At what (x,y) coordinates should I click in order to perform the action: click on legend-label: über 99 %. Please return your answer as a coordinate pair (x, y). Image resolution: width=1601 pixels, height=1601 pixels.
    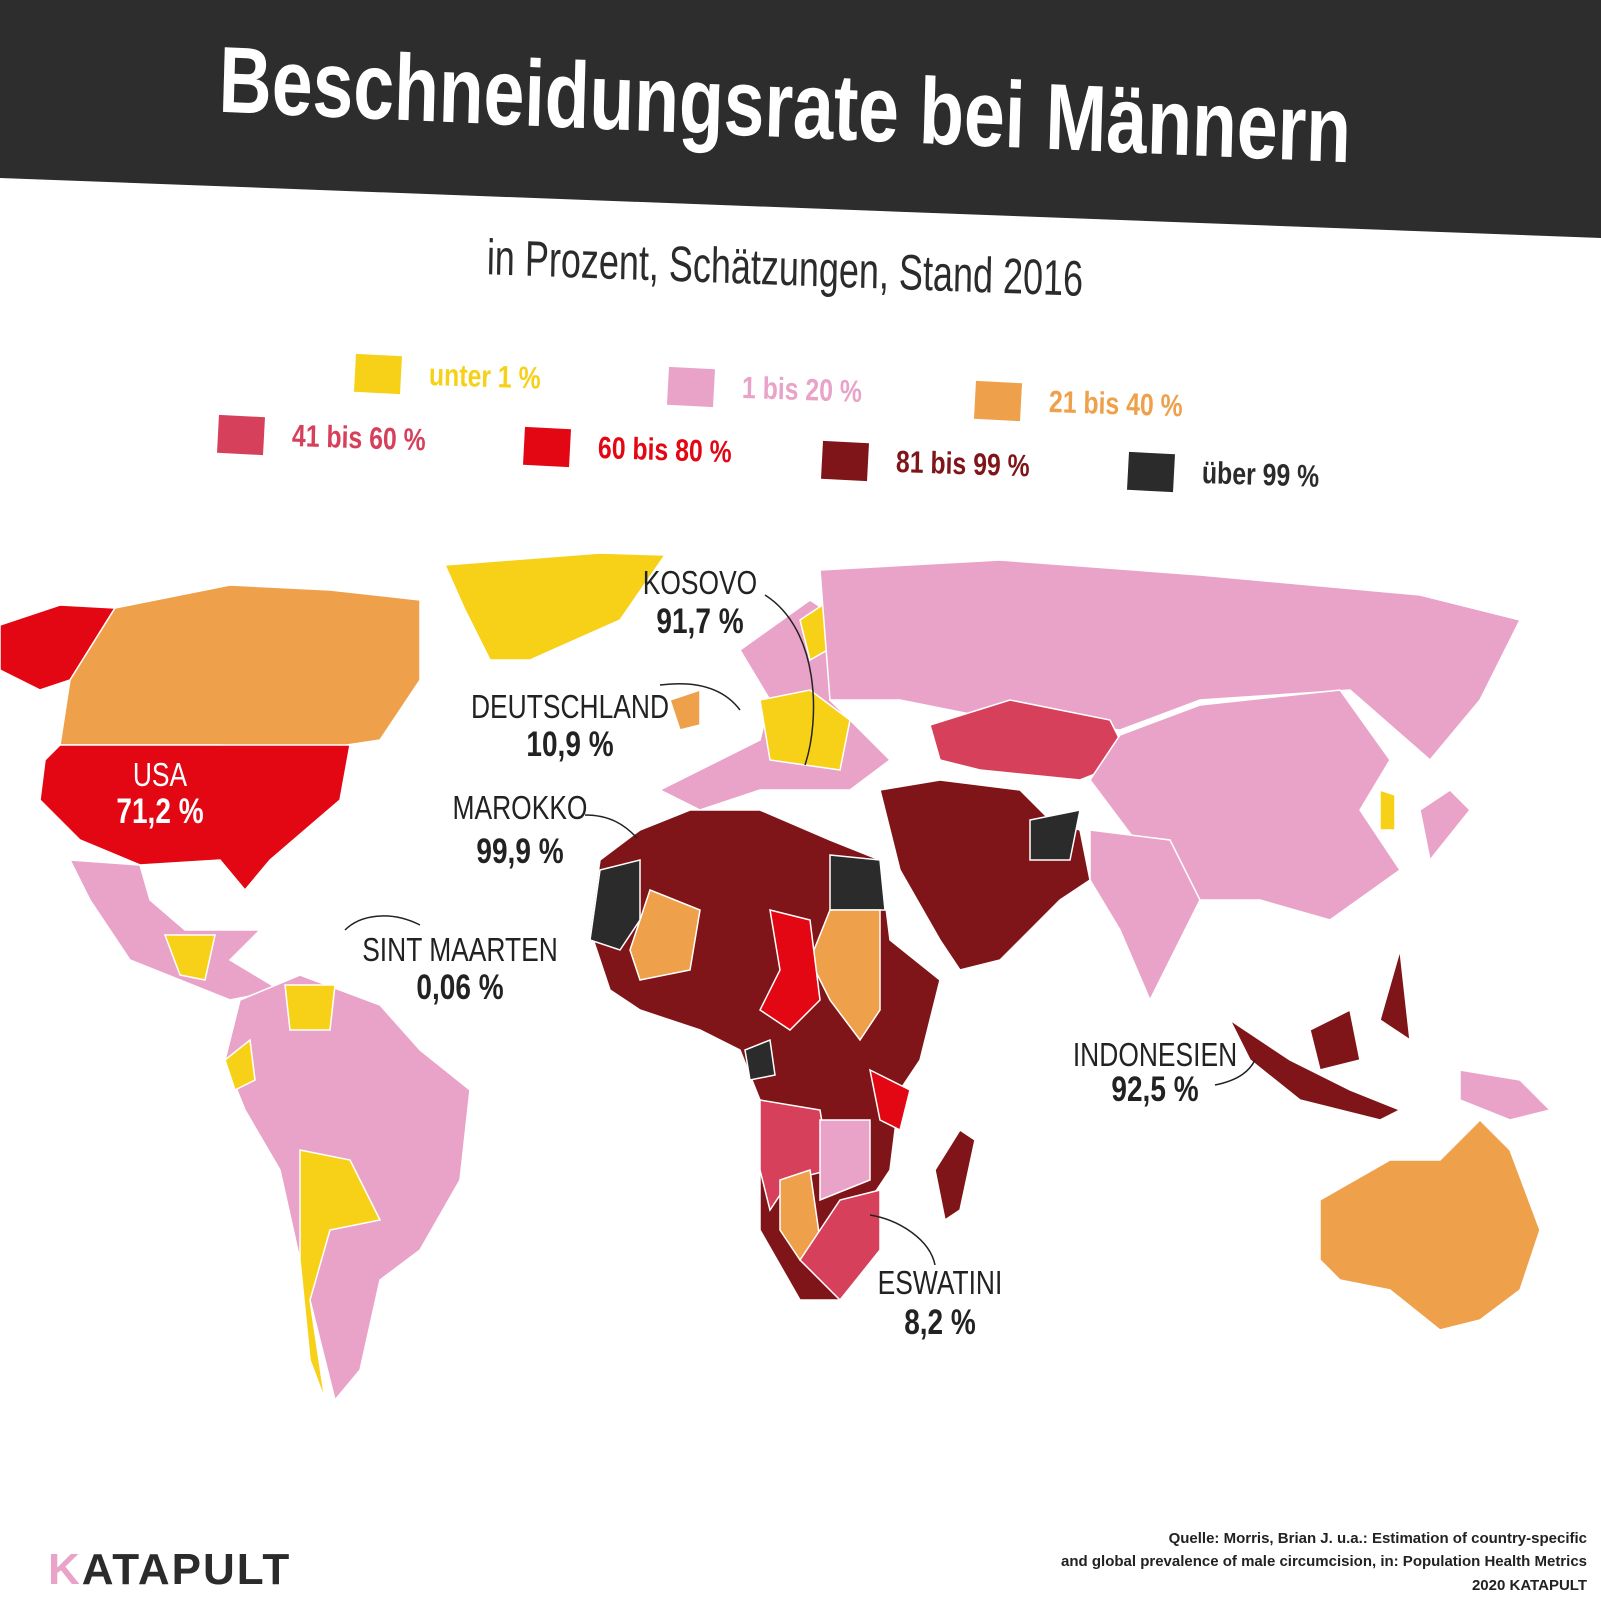
    Looking at the image, I should click on (1260, 474).